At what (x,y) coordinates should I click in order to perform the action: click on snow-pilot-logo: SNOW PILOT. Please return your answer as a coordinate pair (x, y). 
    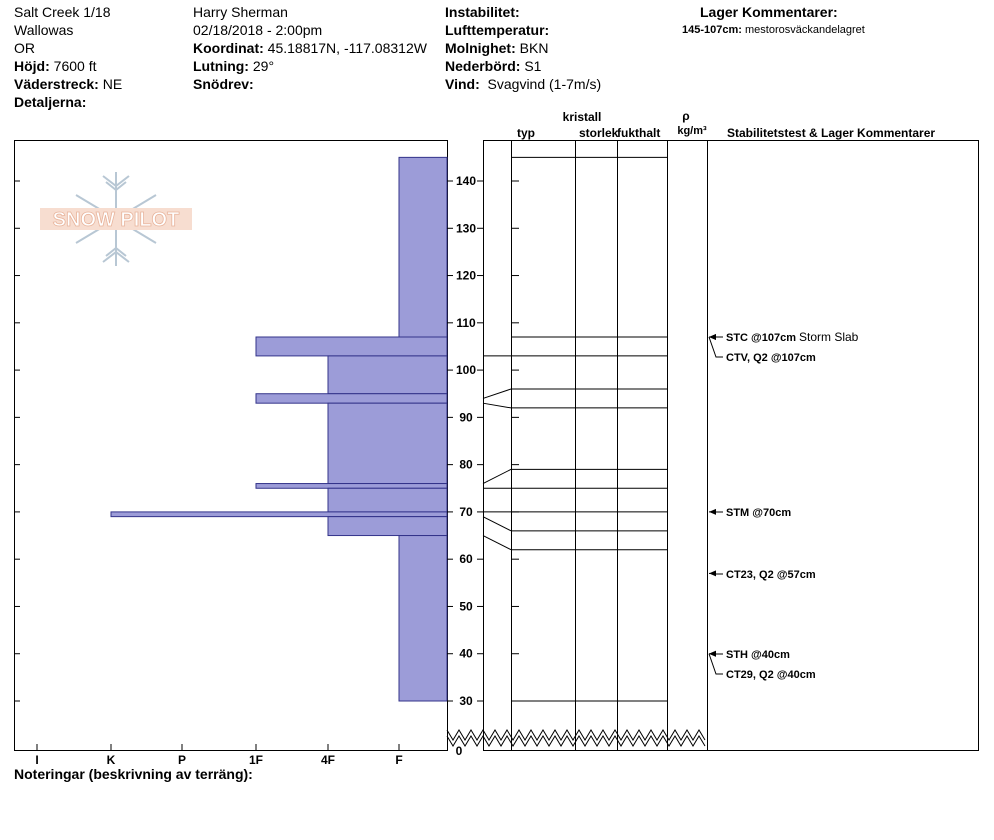
    Looking at the image, I should click on (116, 219).